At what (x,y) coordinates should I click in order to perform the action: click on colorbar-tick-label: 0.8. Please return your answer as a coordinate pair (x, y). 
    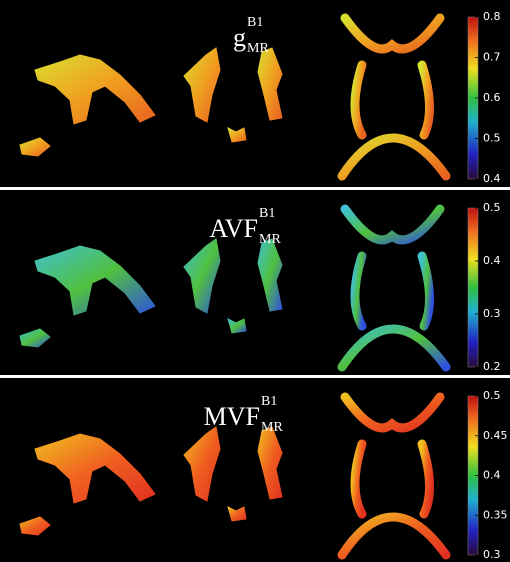
    Looking at the image, I should click on (492, 16).